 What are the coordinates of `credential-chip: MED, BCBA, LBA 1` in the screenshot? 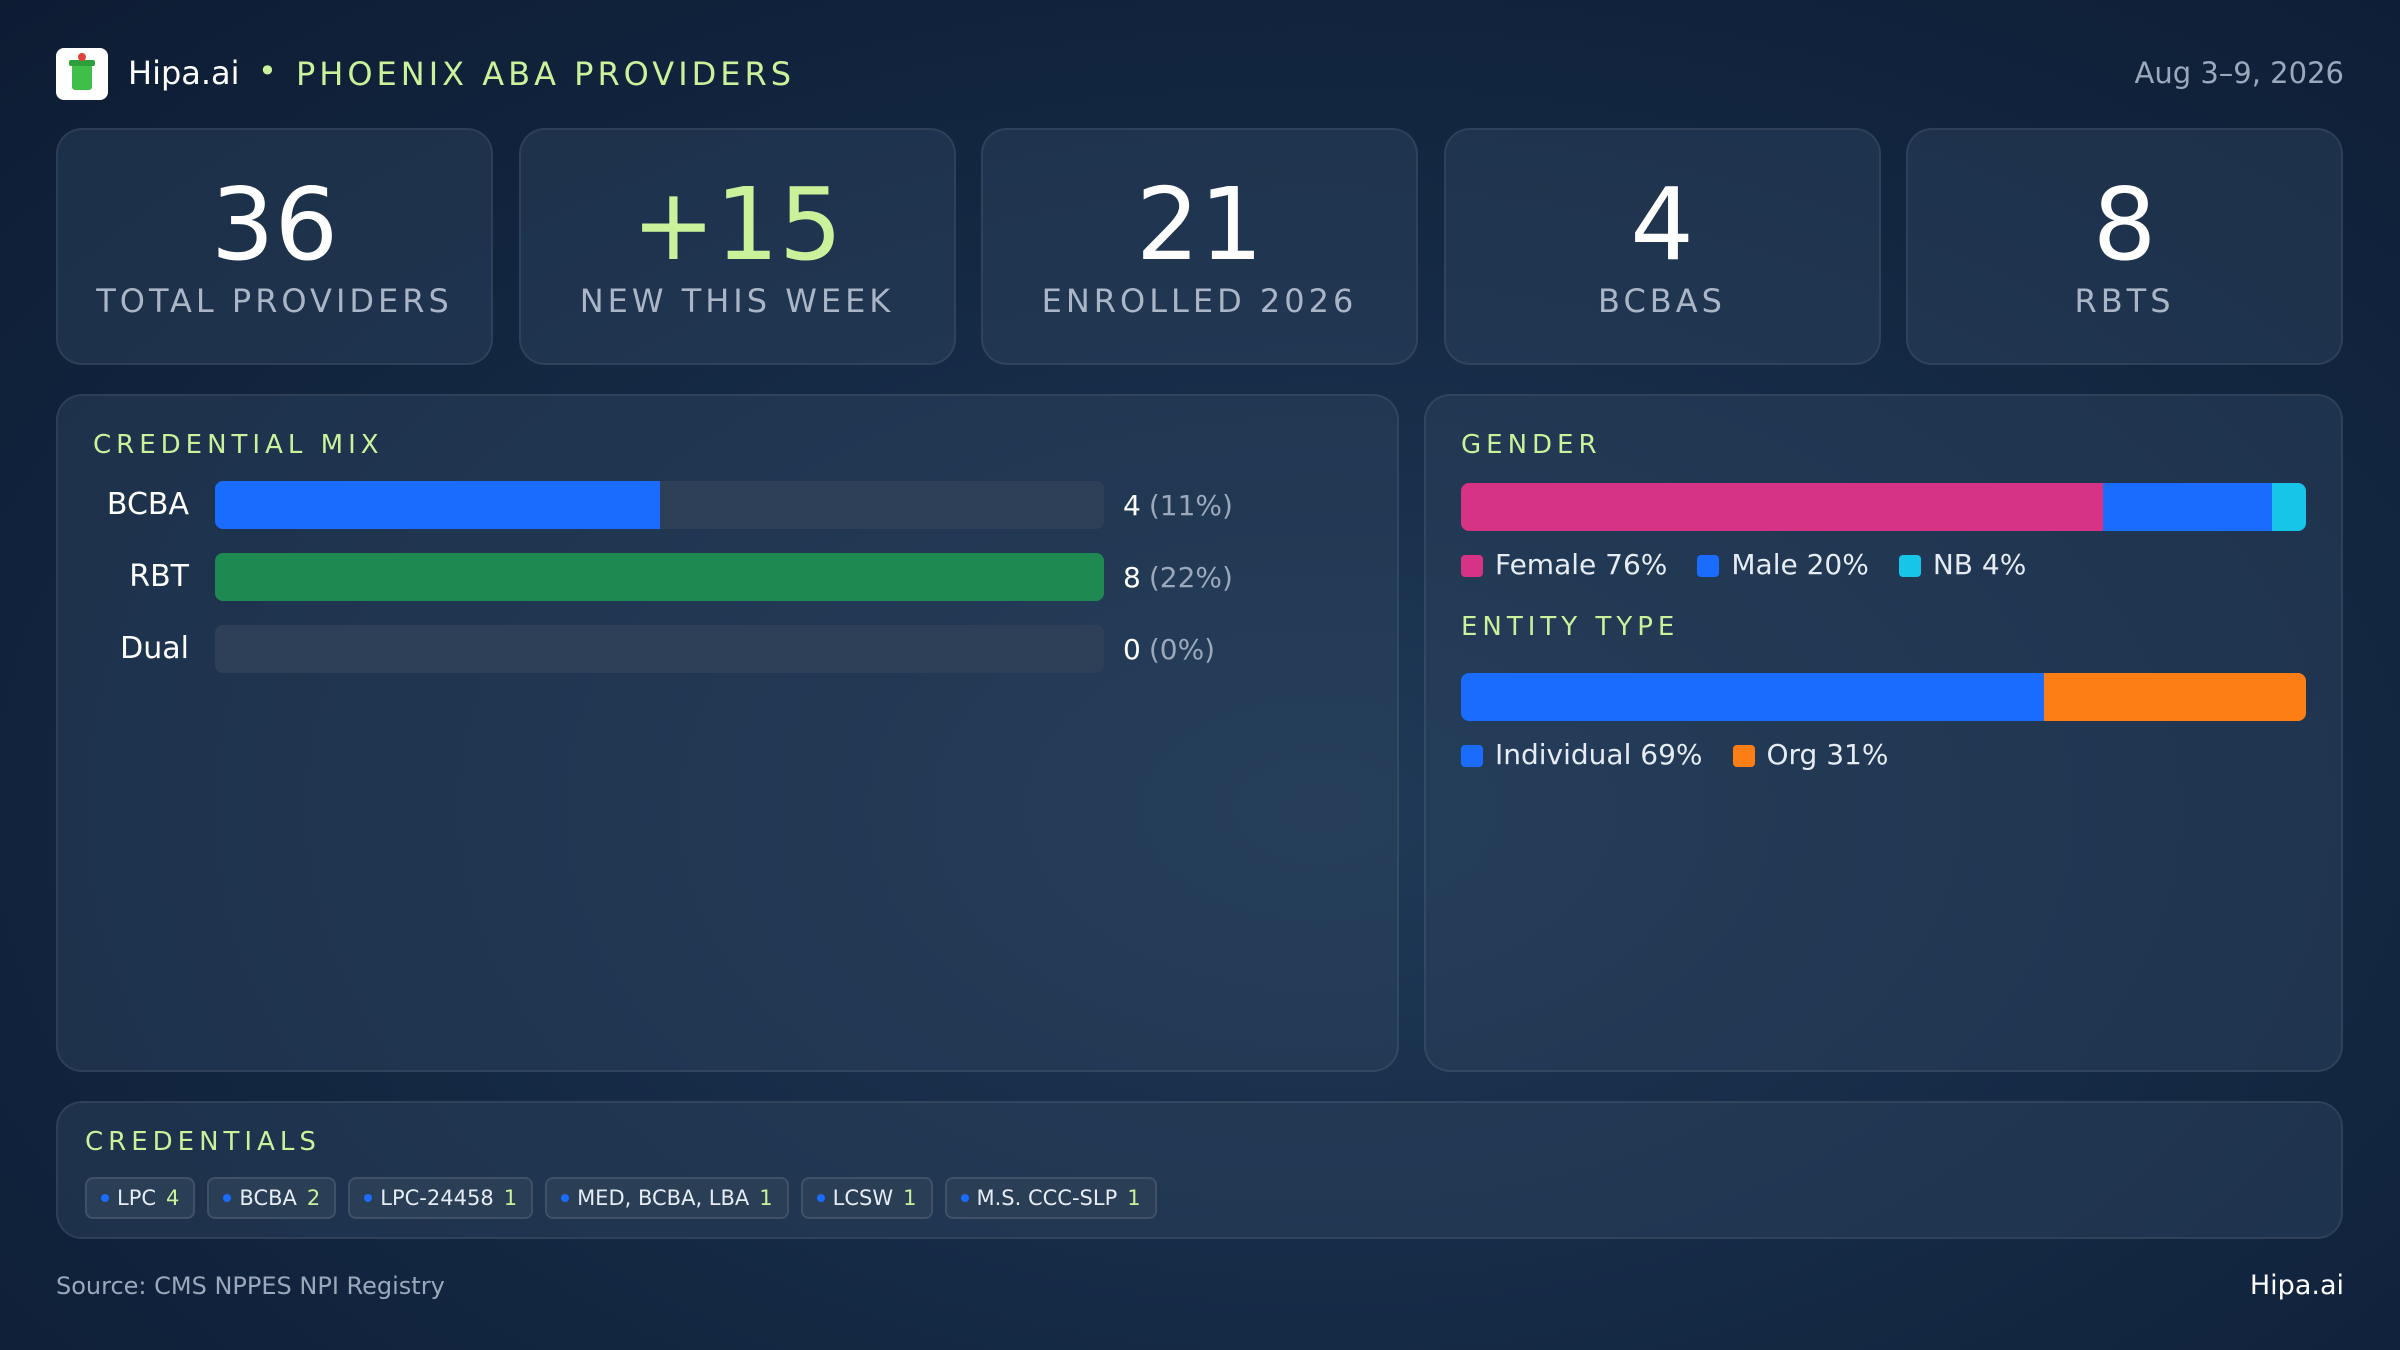 It's located at (667, 1198).